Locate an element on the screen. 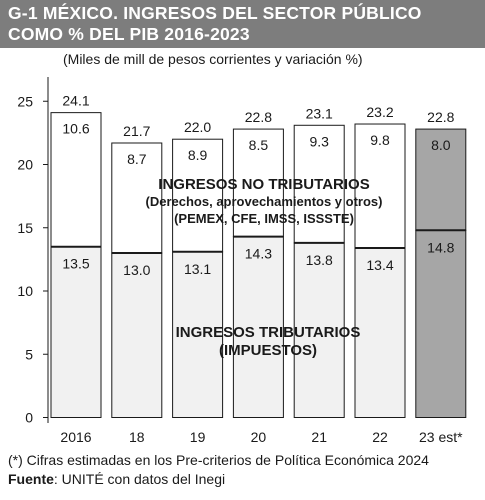  source-line: Fuente: UNITÉ con datos del Inegi is located at coordinates (116, 479).